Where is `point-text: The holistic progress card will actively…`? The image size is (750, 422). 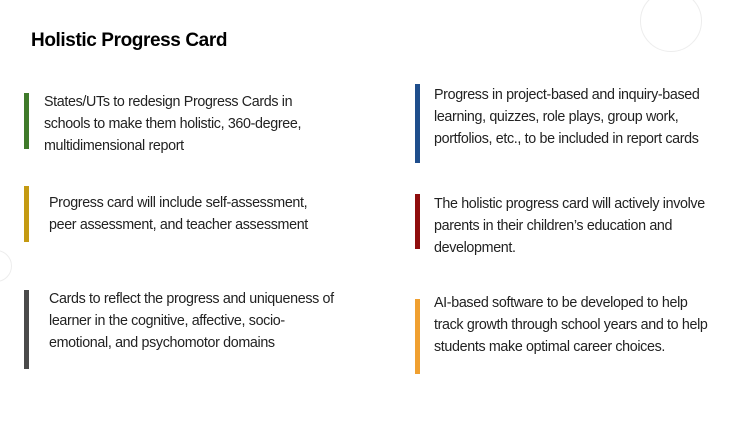
point-text: The holistic progress card will actively… is located at coordinates (569, 226).